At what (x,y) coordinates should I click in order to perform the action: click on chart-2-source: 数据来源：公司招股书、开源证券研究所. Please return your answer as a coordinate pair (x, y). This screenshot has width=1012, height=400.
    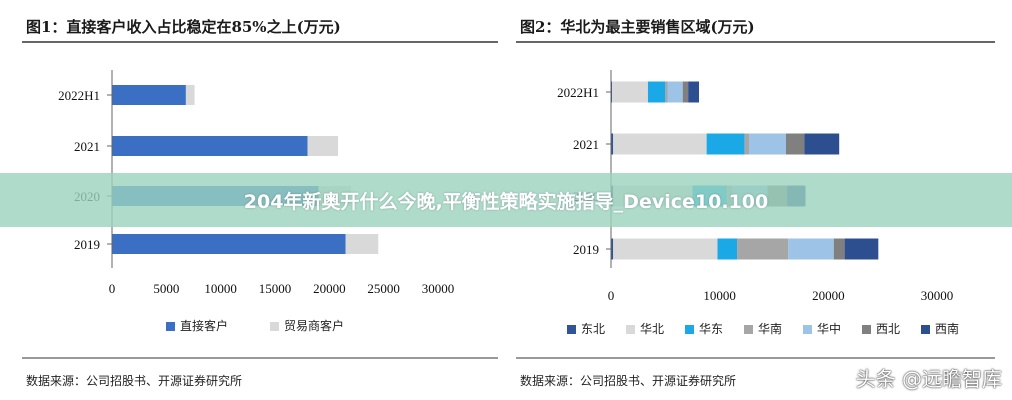
    Looking at the image, I should click on (628, 380).